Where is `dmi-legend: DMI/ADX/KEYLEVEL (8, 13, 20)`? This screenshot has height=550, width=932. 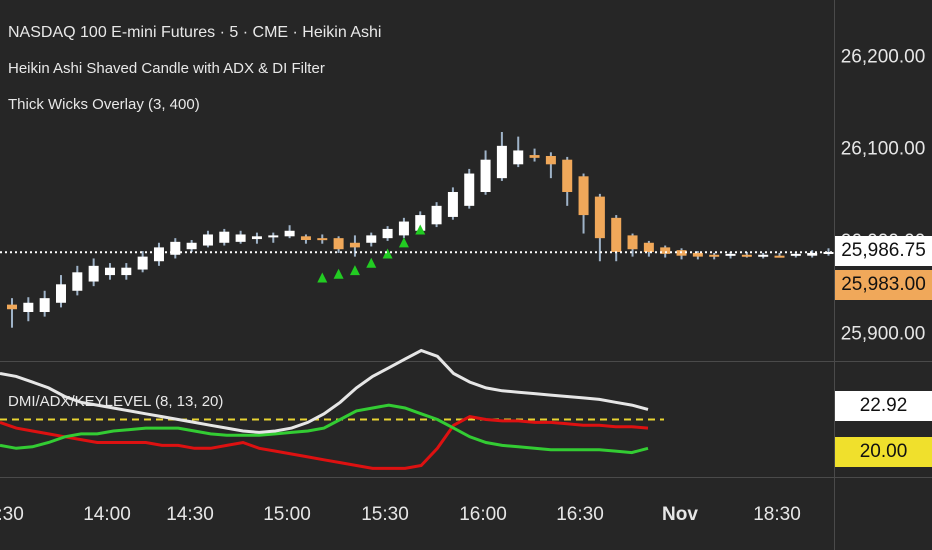
dmi-legend: DMI/ADX/KEYLEVEL (8, 13, 20) is located at coordinates (116, 401).